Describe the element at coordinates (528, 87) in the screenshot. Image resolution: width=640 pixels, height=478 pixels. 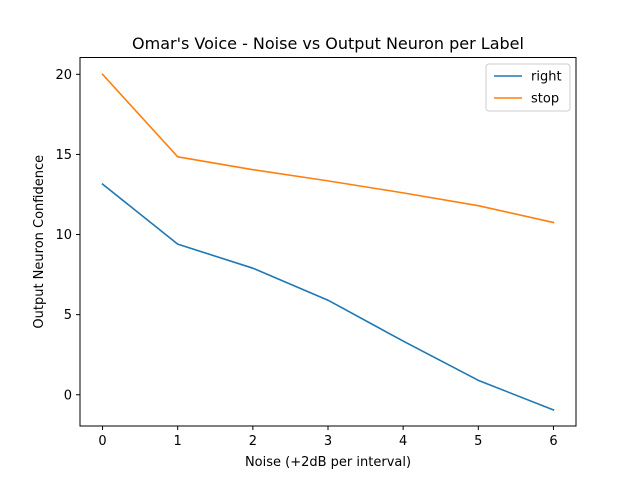
I see `legend: right stop` at that location.